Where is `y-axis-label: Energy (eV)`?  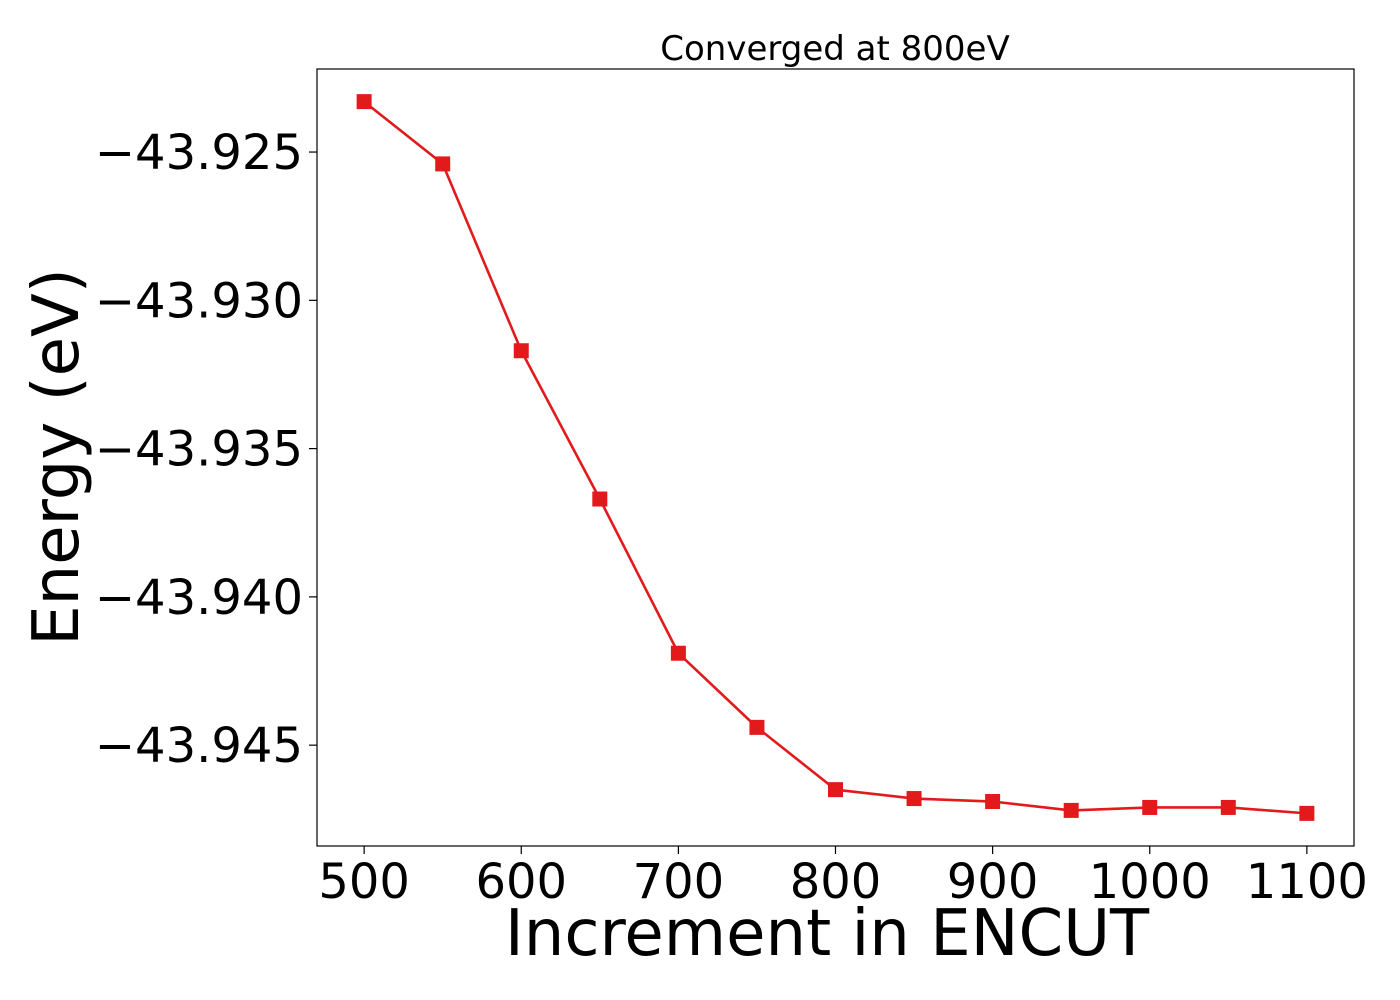 y-axis-label: Energy (eV) is located at coordinates (57, 457).